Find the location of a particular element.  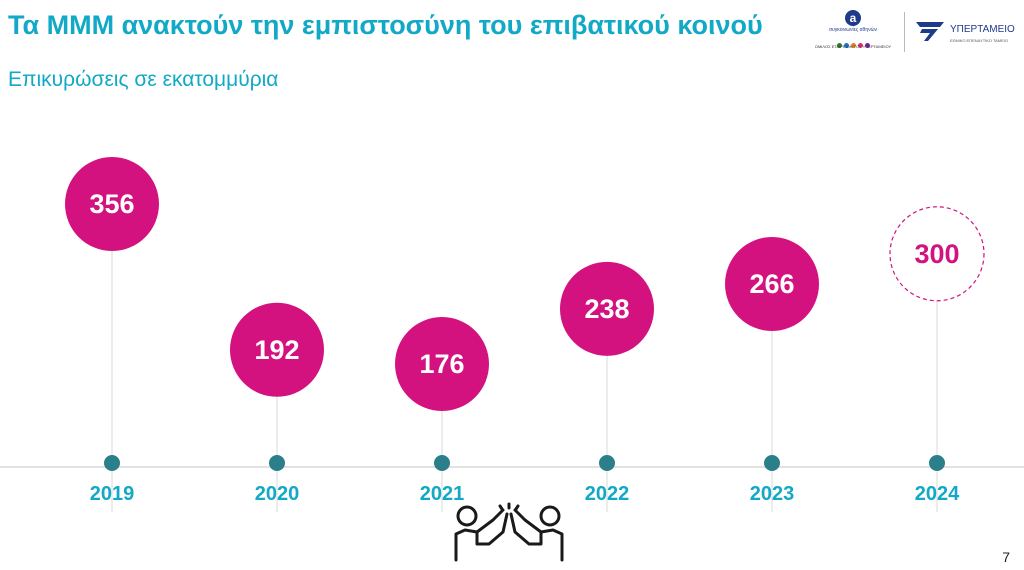

data-label: 266 is located at coordinates (771, 284).